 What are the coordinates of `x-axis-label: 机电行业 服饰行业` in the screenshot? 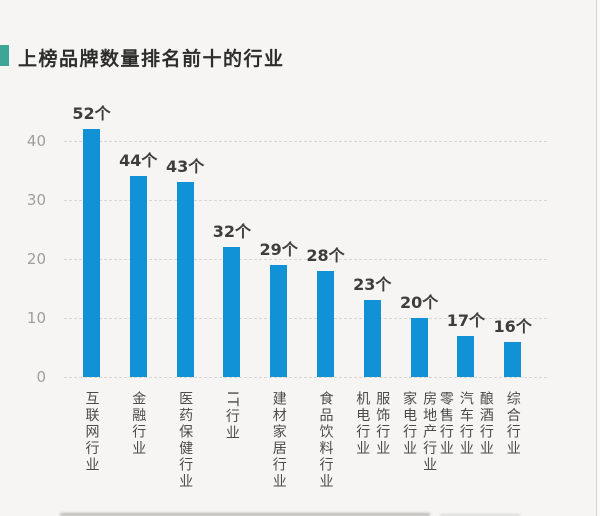 It's located at (372, 424).